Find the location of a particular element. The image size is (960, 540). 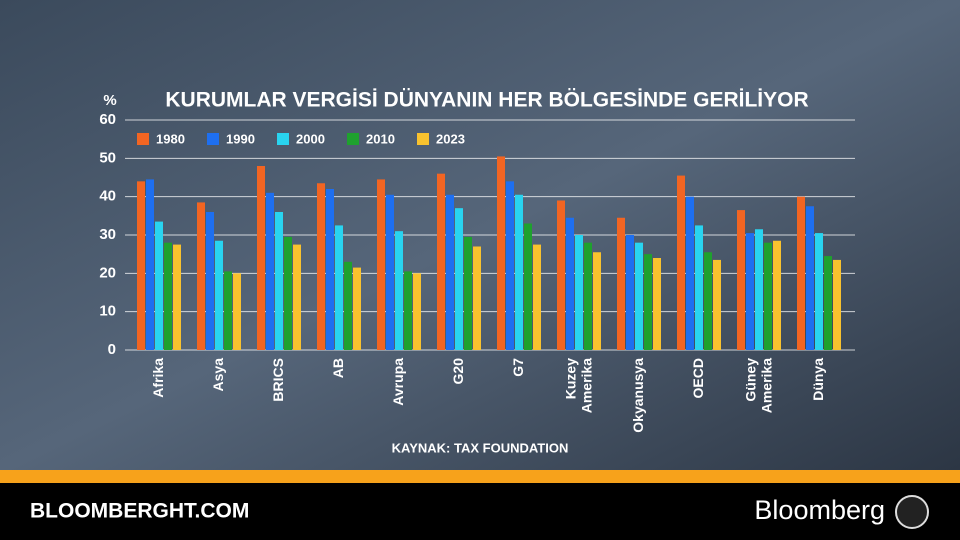

footer-bar is located at coordinates (480, 511).